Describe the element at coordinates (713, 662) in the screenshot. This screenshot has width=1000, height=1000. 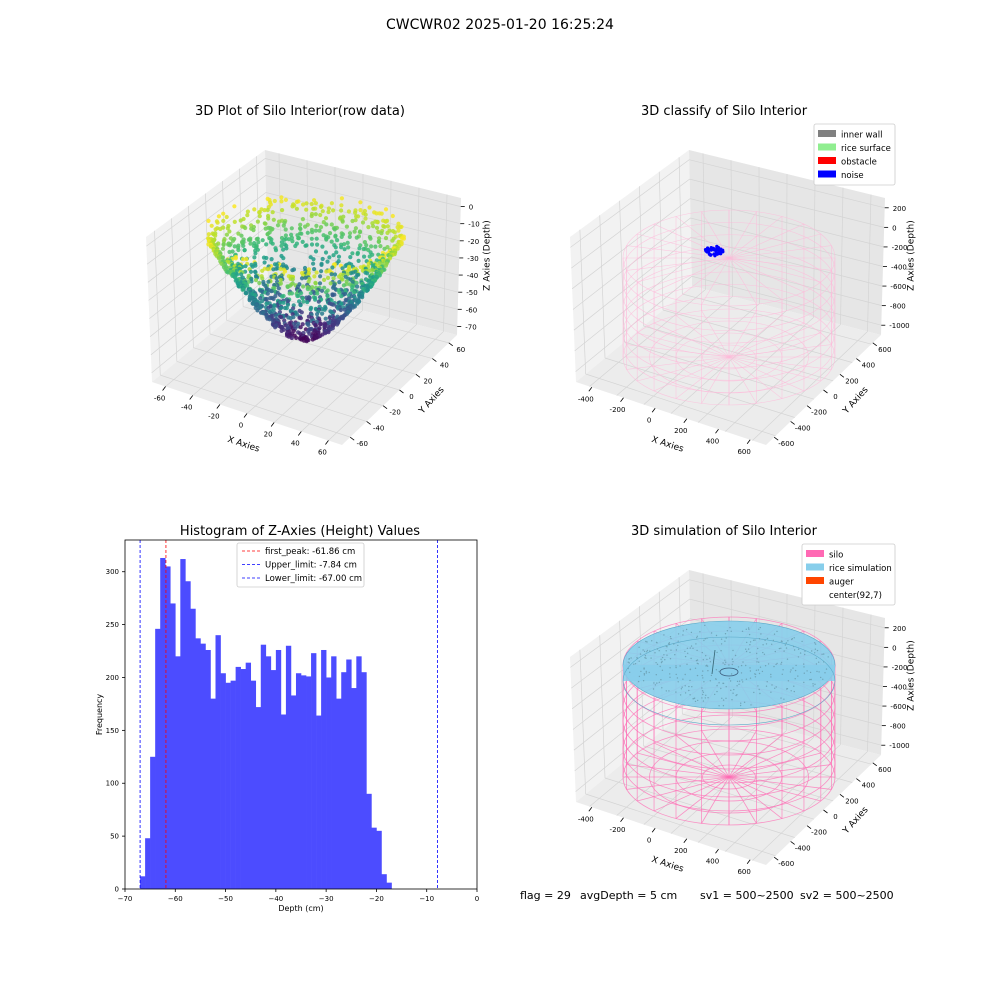
I see `center-marker-line` at that location.